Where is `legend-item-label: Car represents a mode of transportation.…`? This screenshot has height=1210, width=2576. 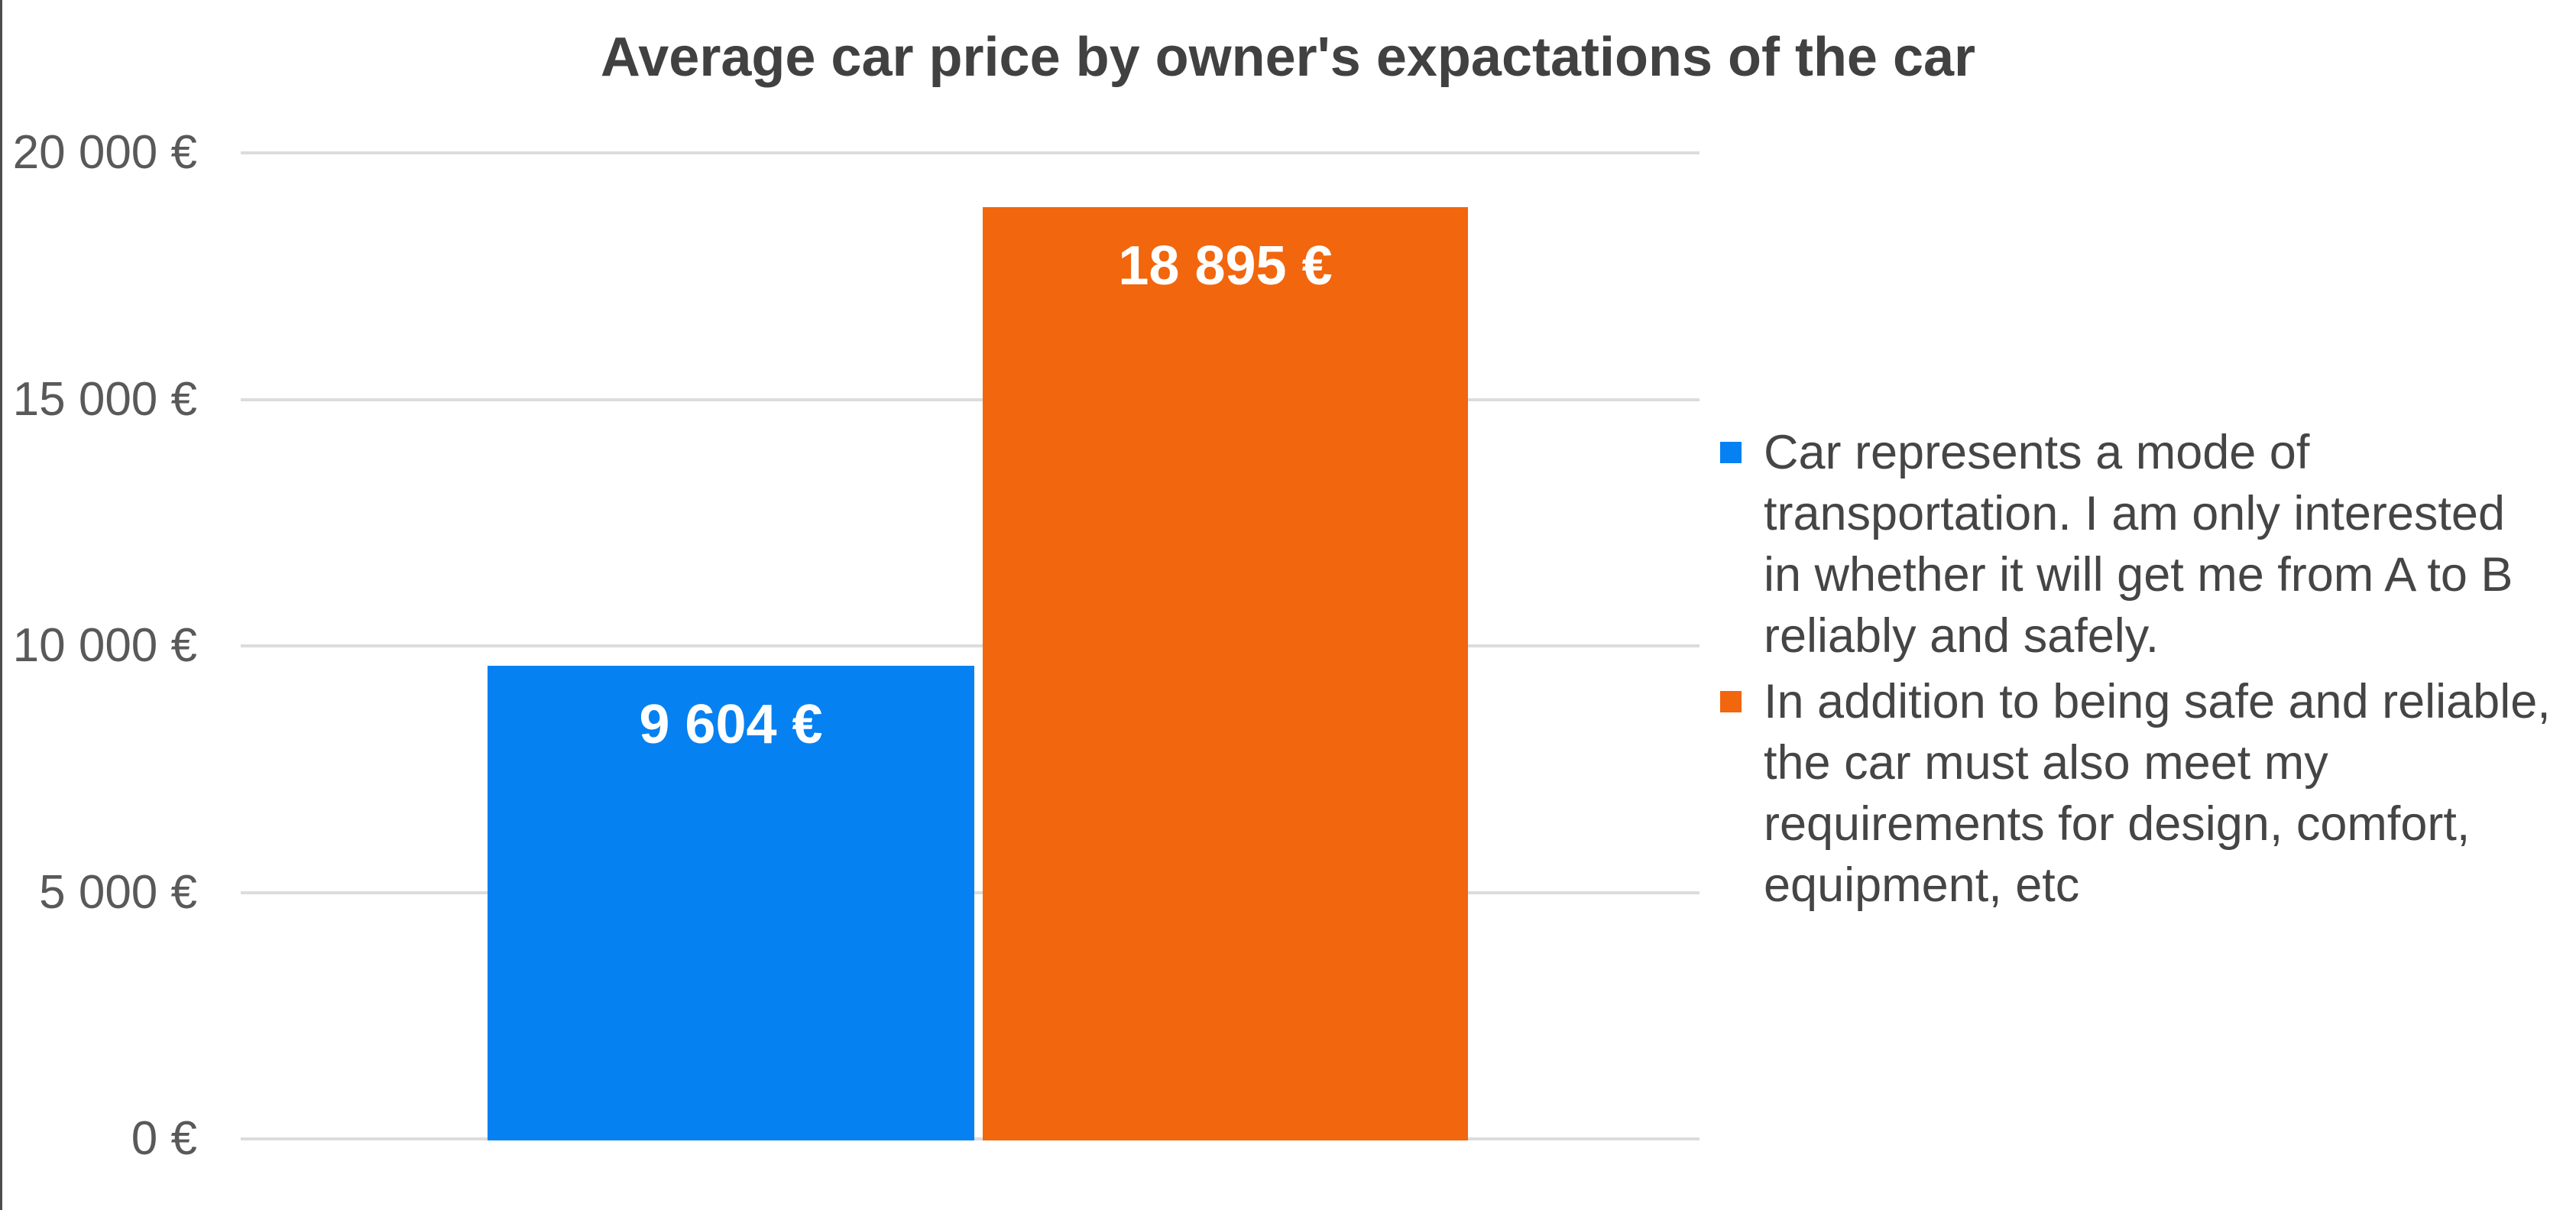
legend-item-label: Car represents a mode of transportation.… is located at coordinates (2138, 544).